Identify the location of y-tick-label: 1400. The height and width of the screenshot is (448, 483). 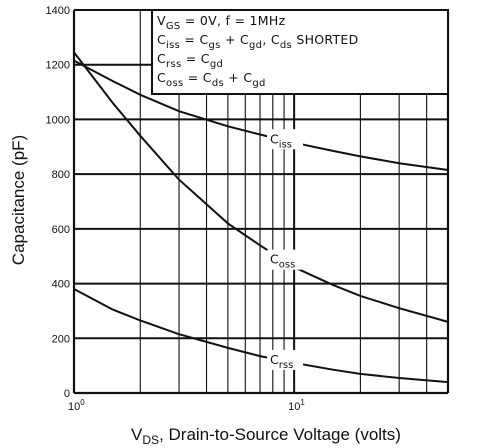
(58, 11).